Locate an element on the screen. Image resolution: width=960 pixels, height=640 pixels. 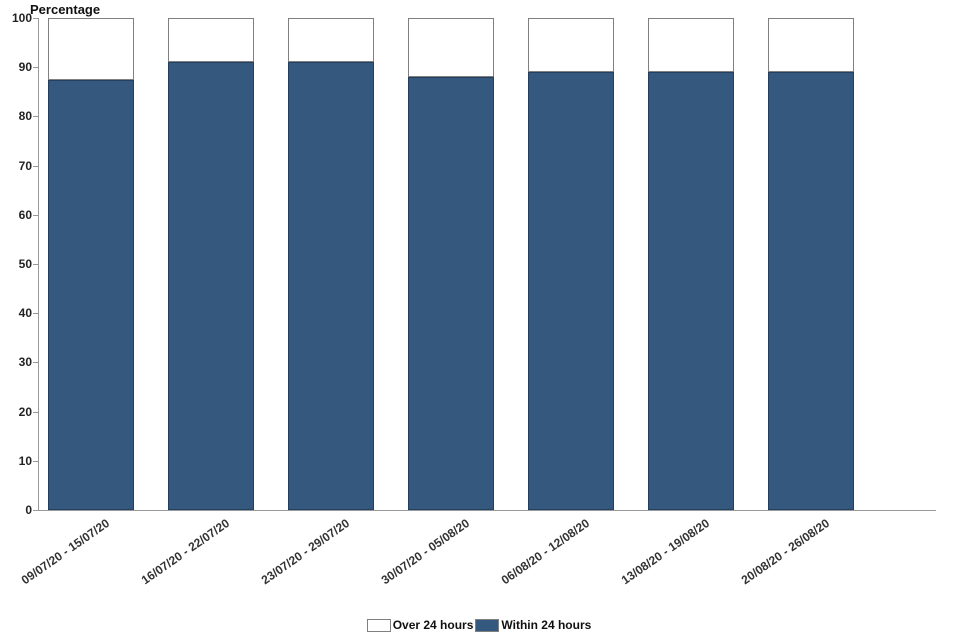
y-tick-label: 40 is located at coordinates (25, 313).